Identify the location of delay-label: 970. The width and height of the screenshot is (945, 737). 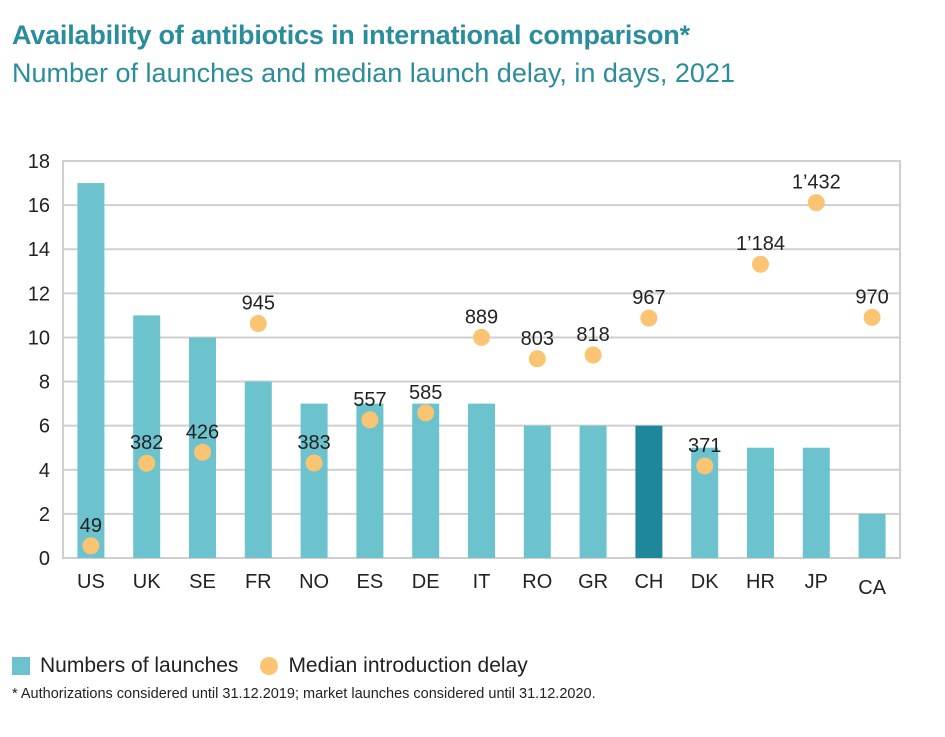
(871, 297).